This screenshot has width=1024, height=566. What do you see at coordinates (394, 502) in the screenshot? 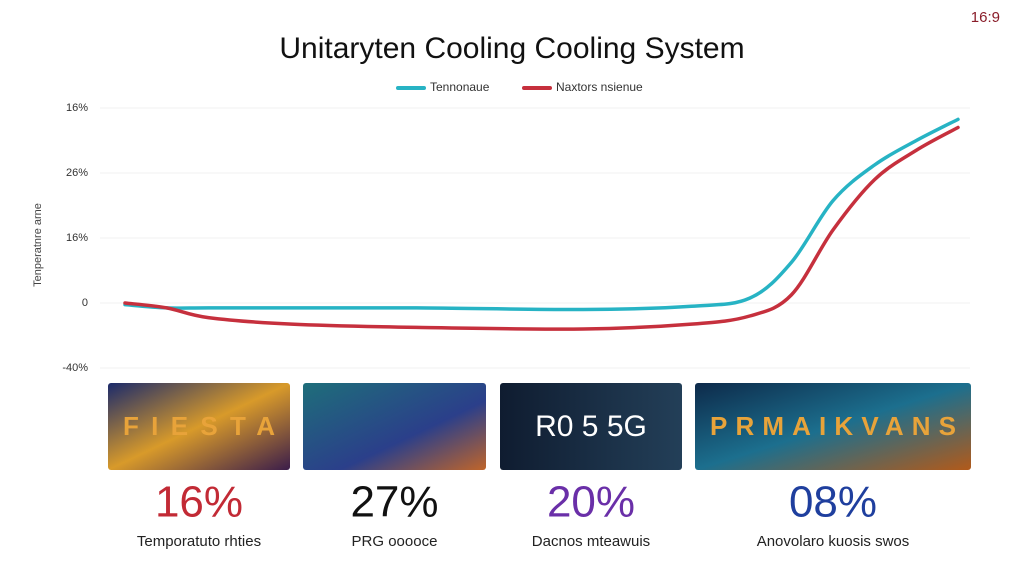
I see `card-percent: 27%` at bounding box center [394, 502].